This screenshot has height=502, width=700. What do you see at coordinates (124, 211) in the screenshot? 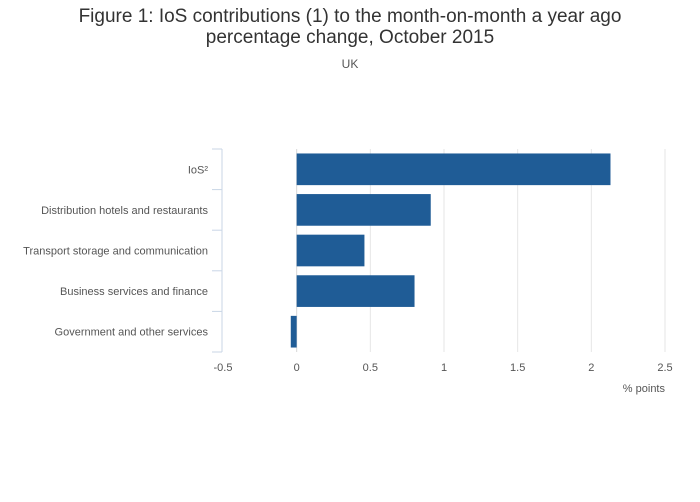
I see `category-label-1: Distribution hotels and restaurants` at bounding box center [124, 211].